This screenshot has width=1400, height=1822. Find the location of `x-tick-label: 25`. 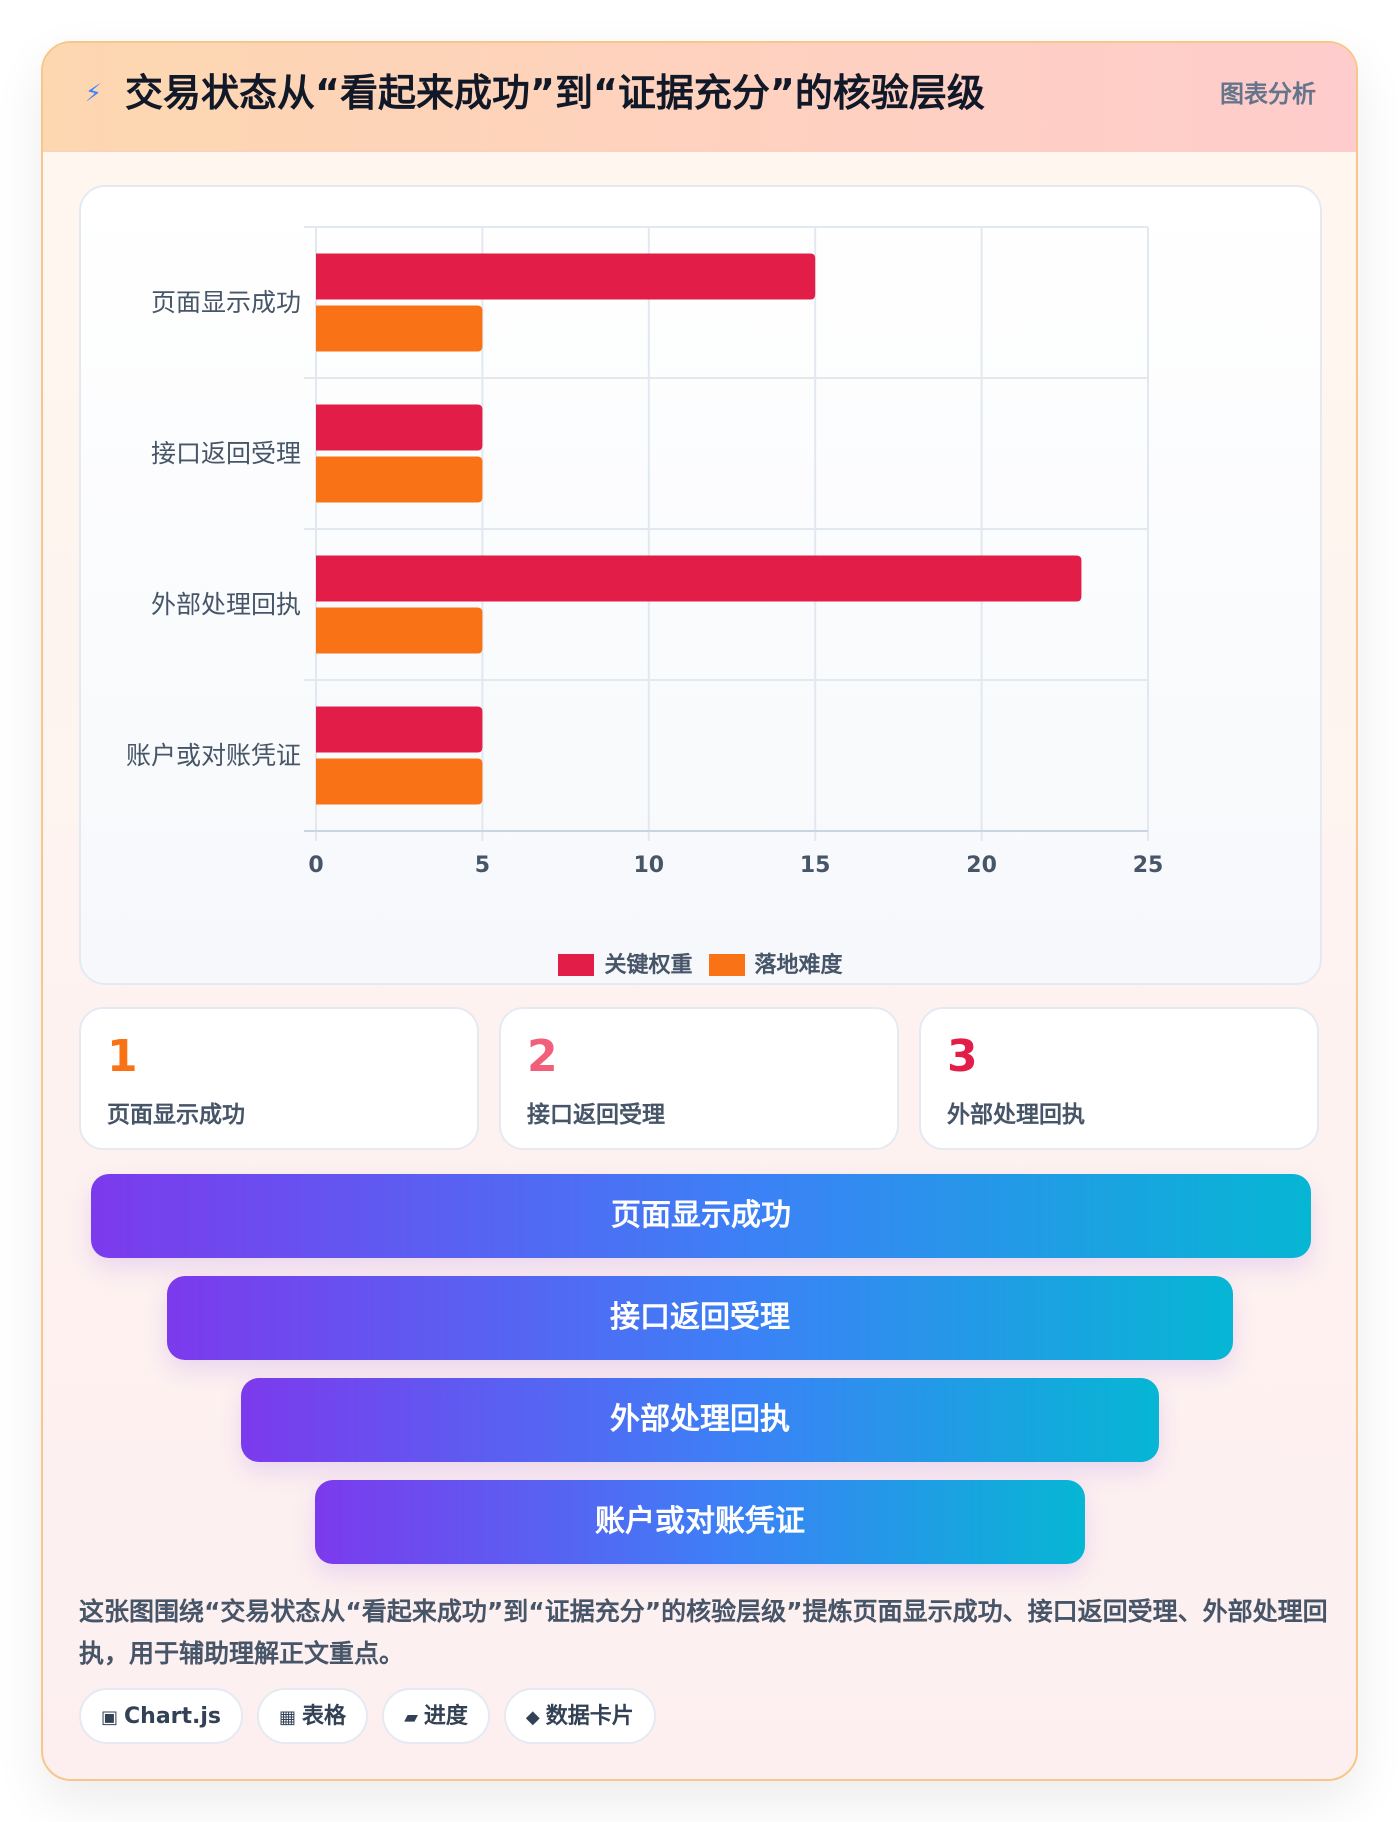

x-tick-label: 25 is located at coordinates (1148, 865).